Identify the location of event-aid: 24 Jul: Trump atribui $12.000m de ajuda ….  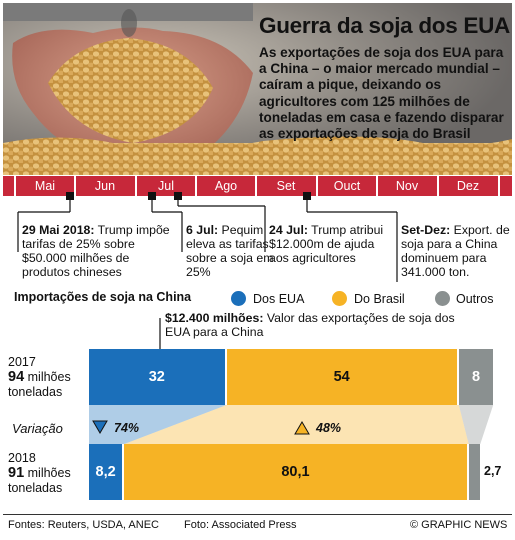
(331, 244).